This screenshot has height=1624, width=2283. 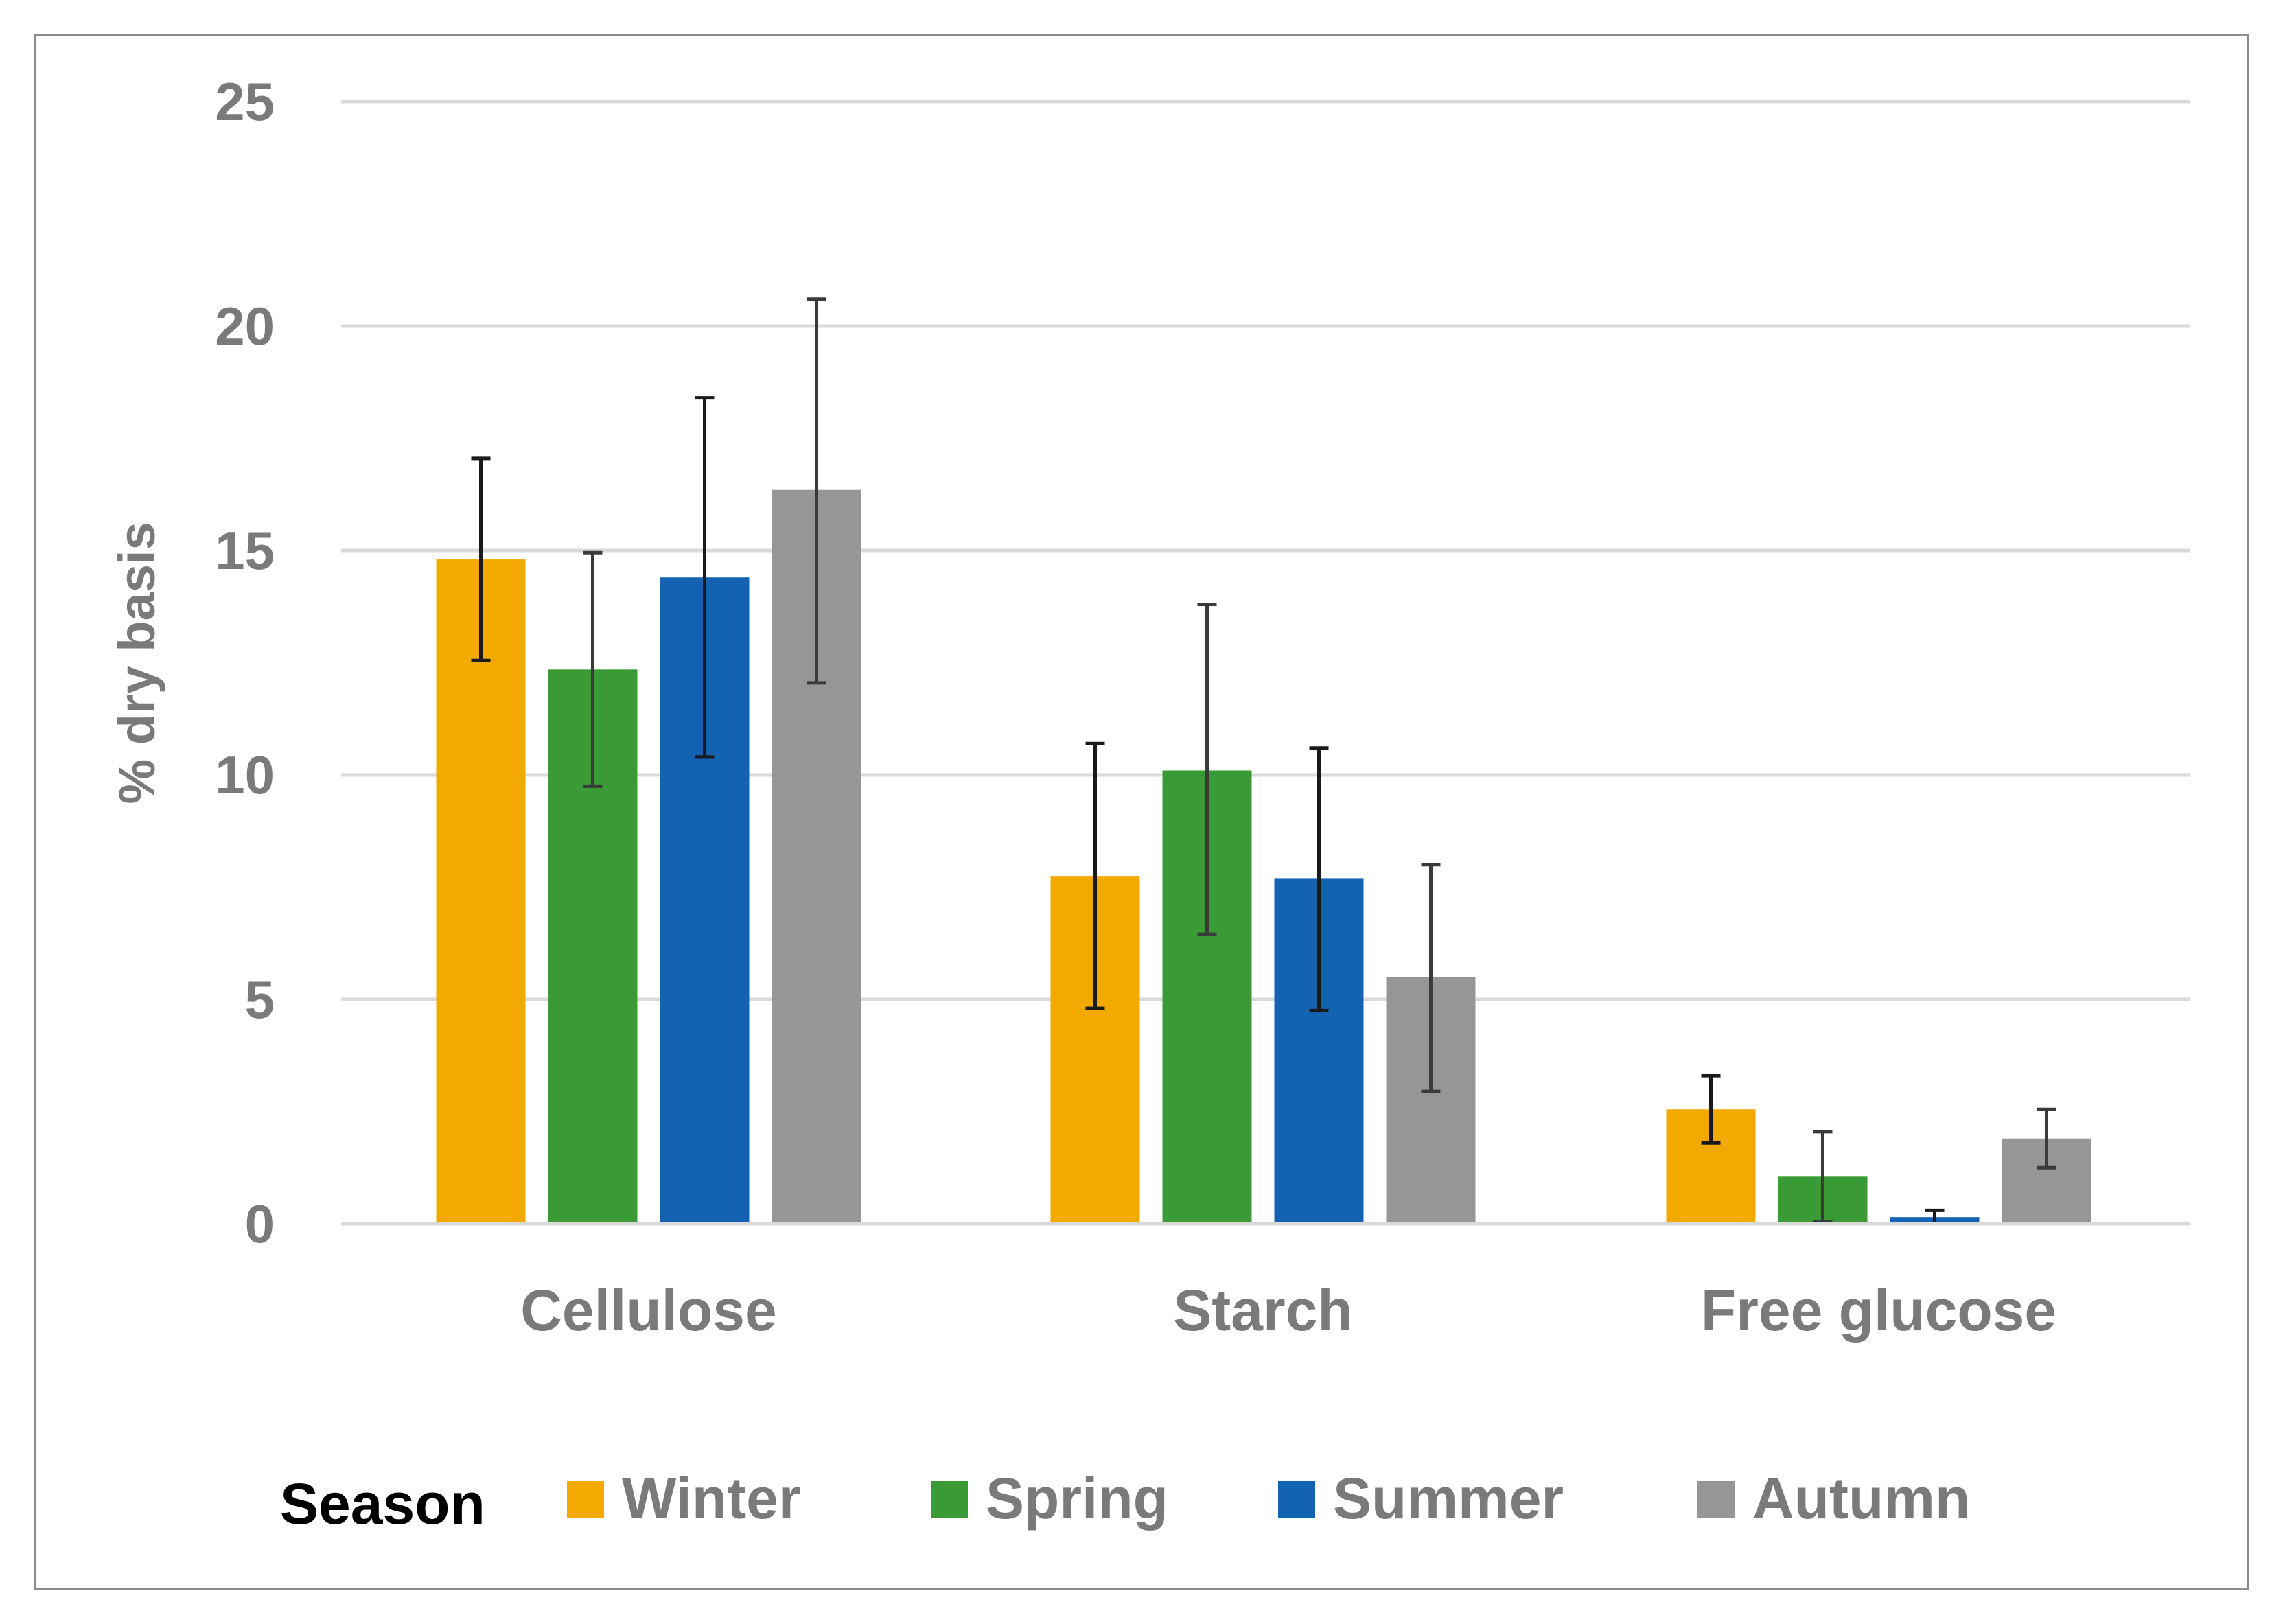 I want to click on x-category-label: Free glucose, so click(x=1878, y=1310).